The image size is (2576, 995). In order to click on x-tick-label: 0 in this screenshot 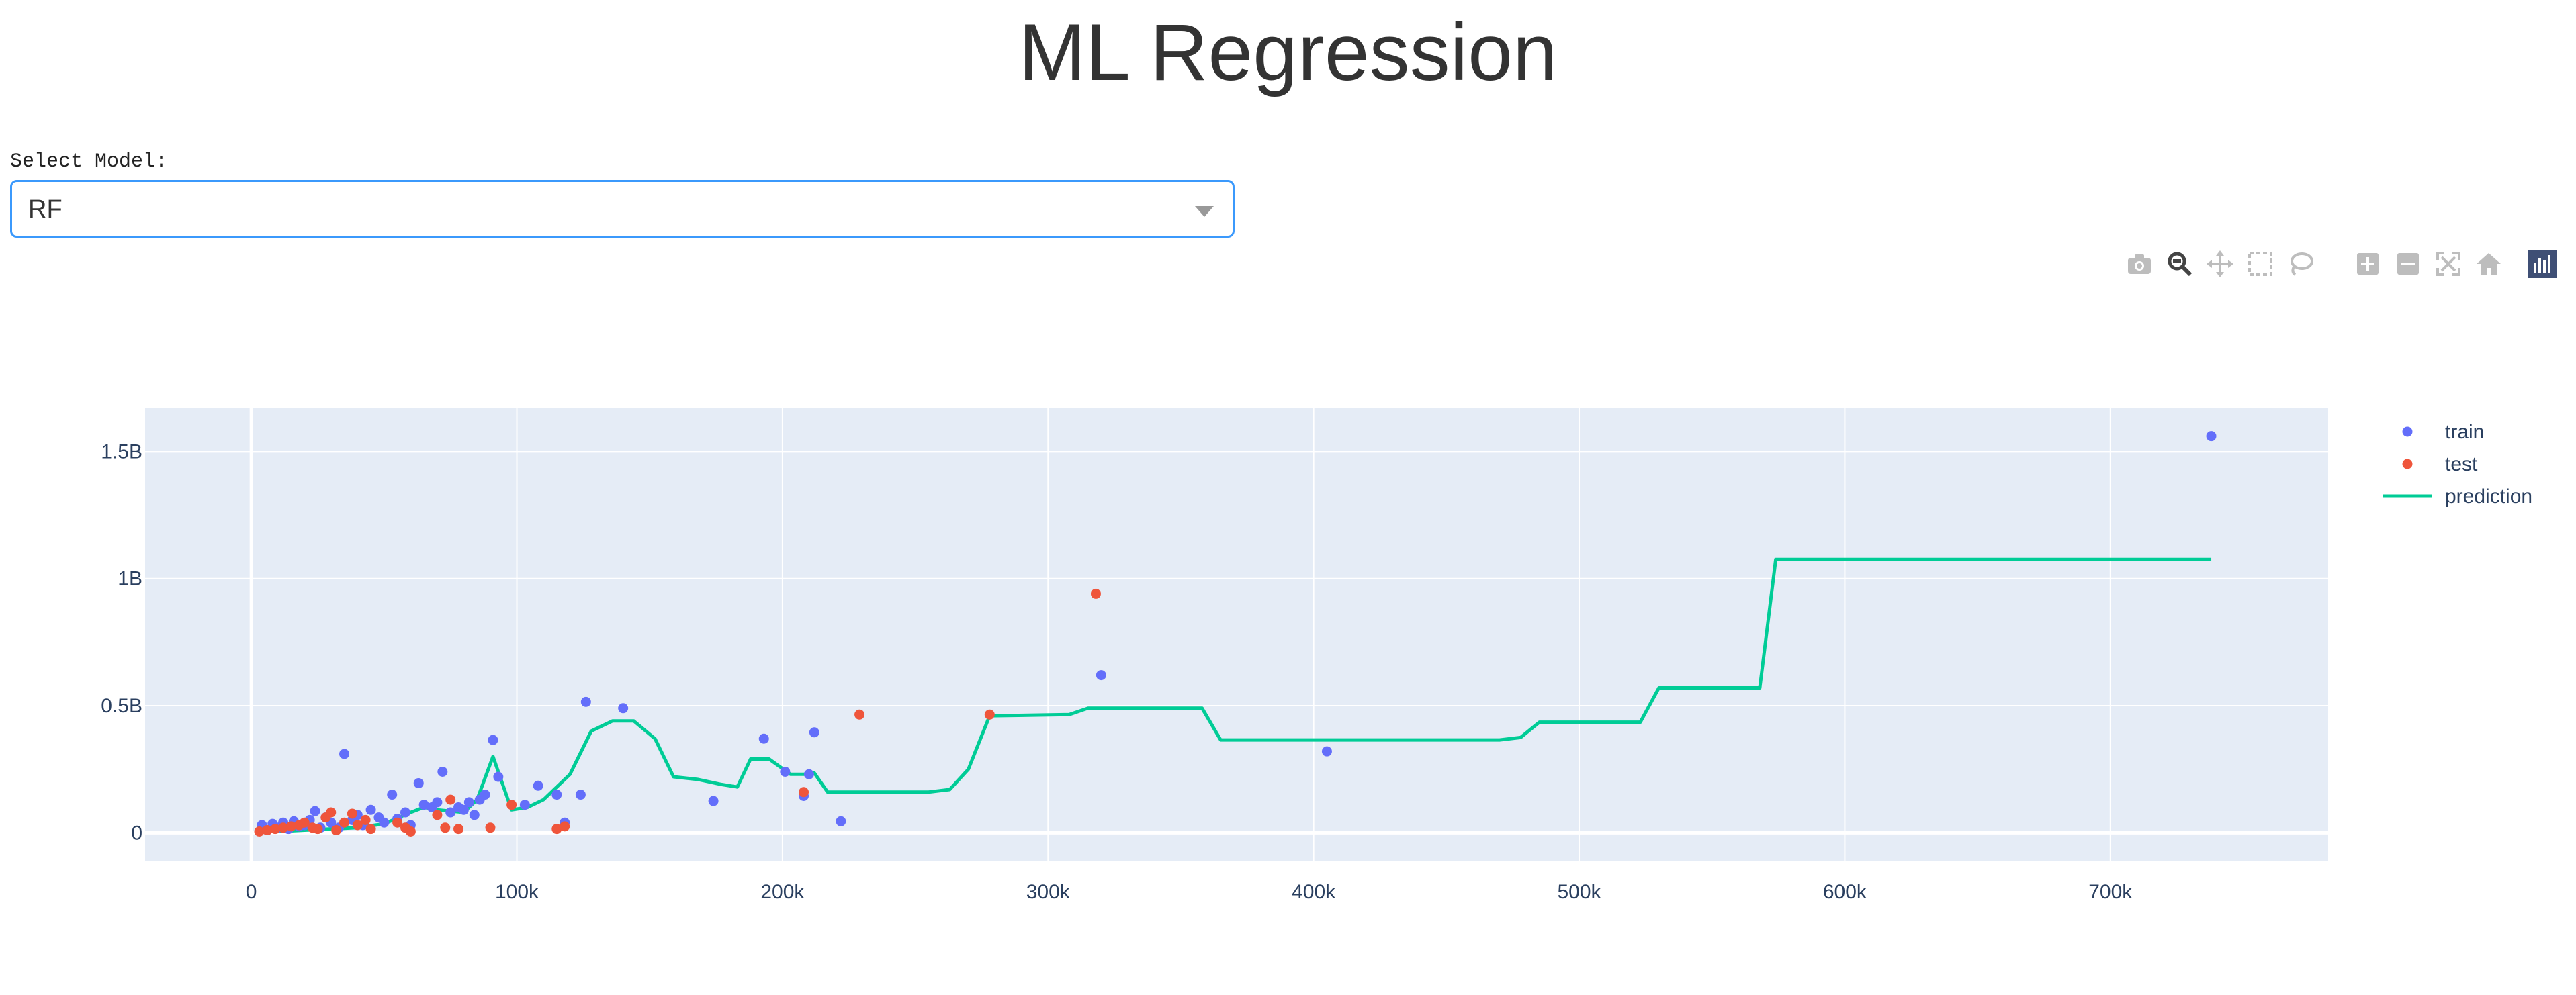, I will do `click(252, 892)`.